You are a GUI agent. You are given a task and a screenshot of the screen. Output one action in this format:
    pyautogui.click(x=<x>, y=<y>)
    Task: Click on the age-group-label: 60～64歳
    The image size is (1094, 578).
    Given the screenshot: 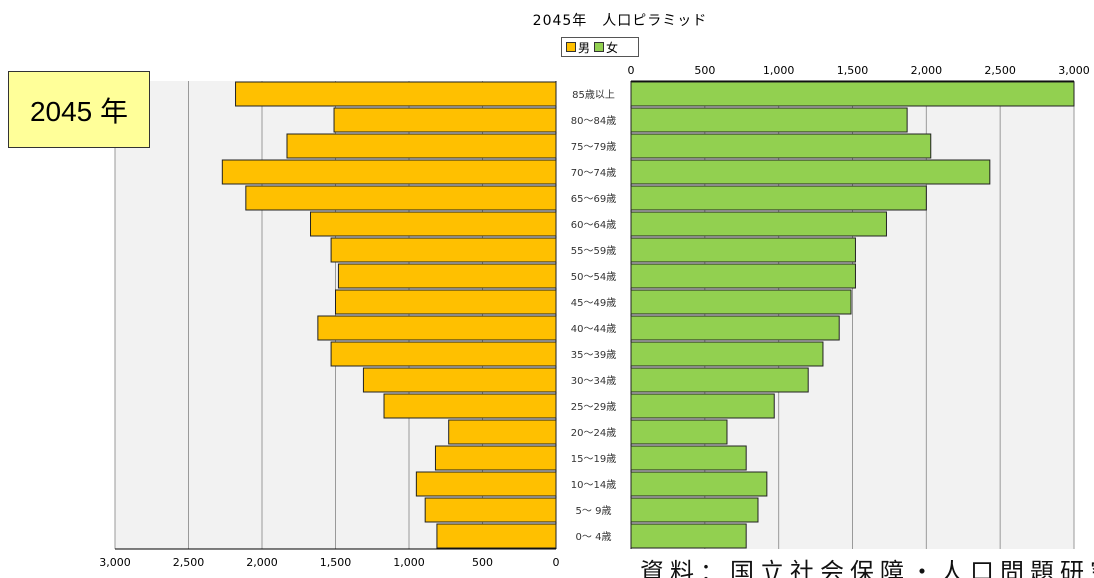 What is the action you would take?
    pyautogui.click(x=593, y=225)
    